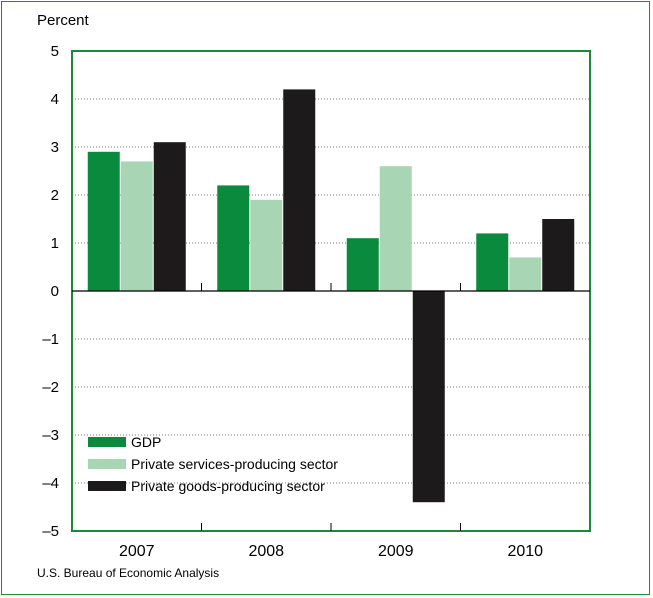 The height and width of the screenshot is (598, 653). What do you see at coordinates (55, 147) in the screenshot?
I see `y-tick-label: 3` at bounding box center [55, 147].